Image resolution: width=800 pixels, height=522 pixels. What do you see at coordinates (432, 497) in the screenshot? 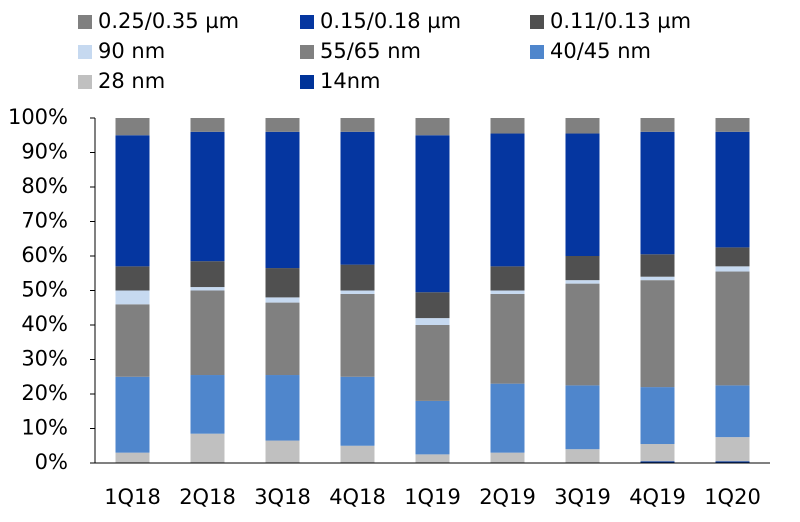
I see `x-tick-label: 1Q19` at bounding box center [432, 497].